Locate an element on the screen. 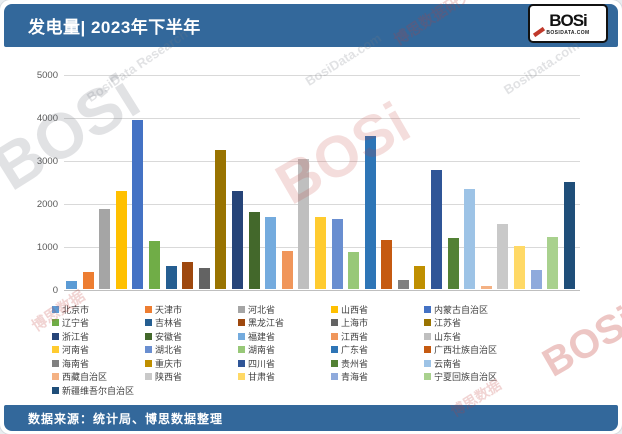  legend-label: 江西省 is located at coordinates (355, 336).